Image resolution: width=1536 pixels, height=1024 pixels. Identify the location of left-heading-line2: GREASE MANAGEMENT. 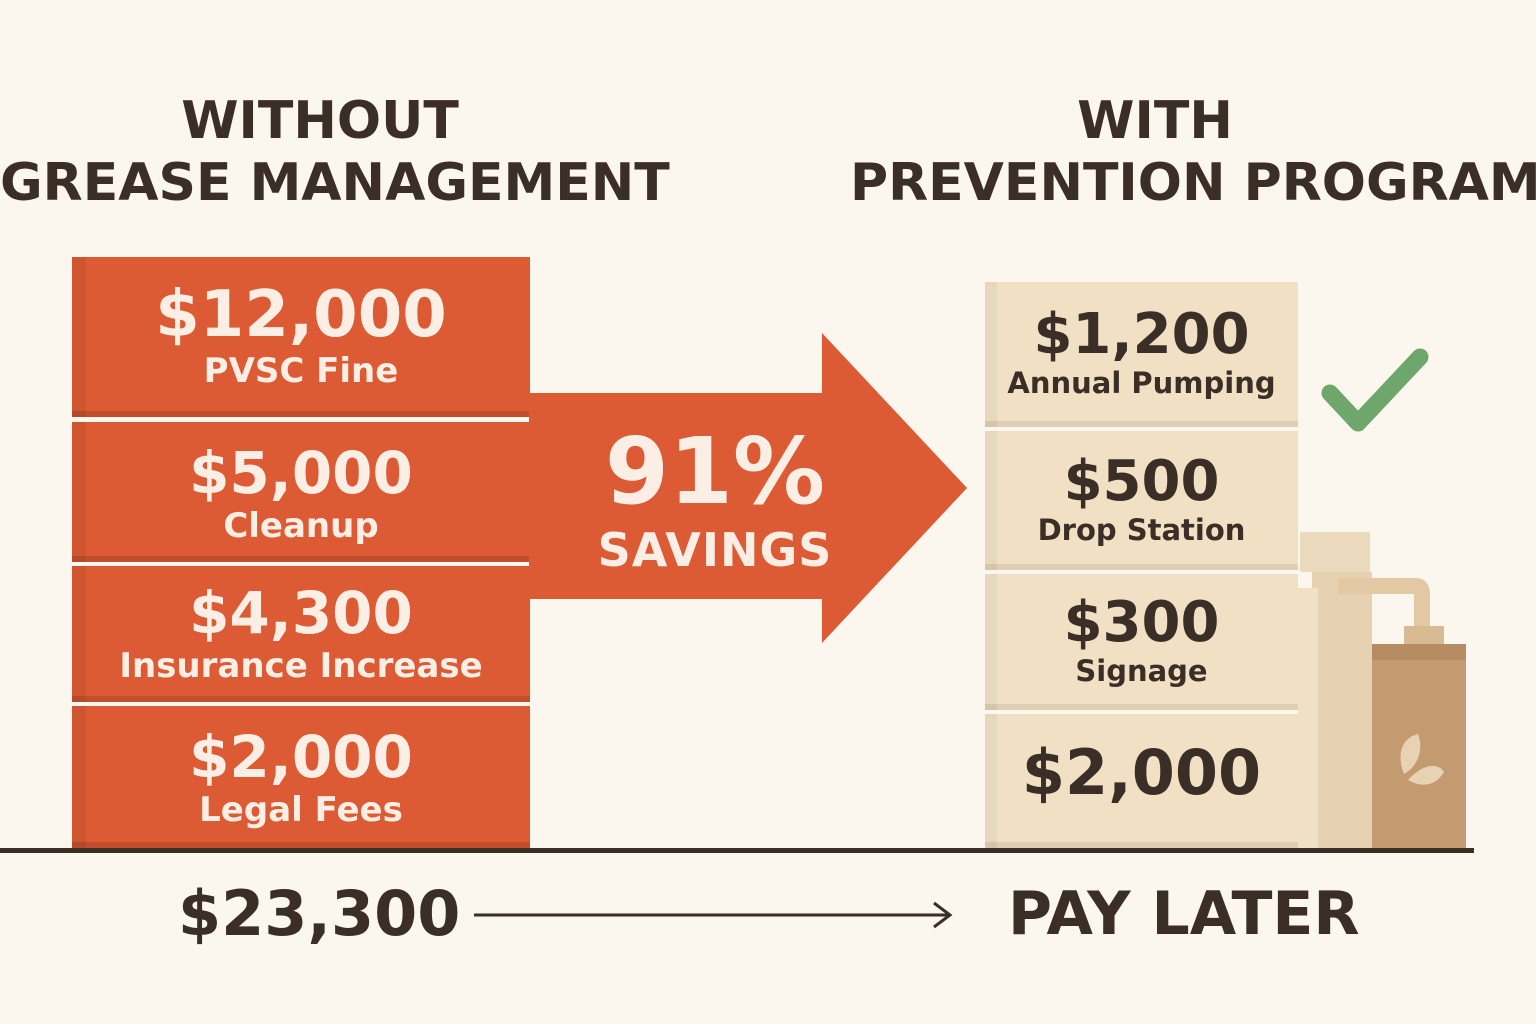
(335, 183).